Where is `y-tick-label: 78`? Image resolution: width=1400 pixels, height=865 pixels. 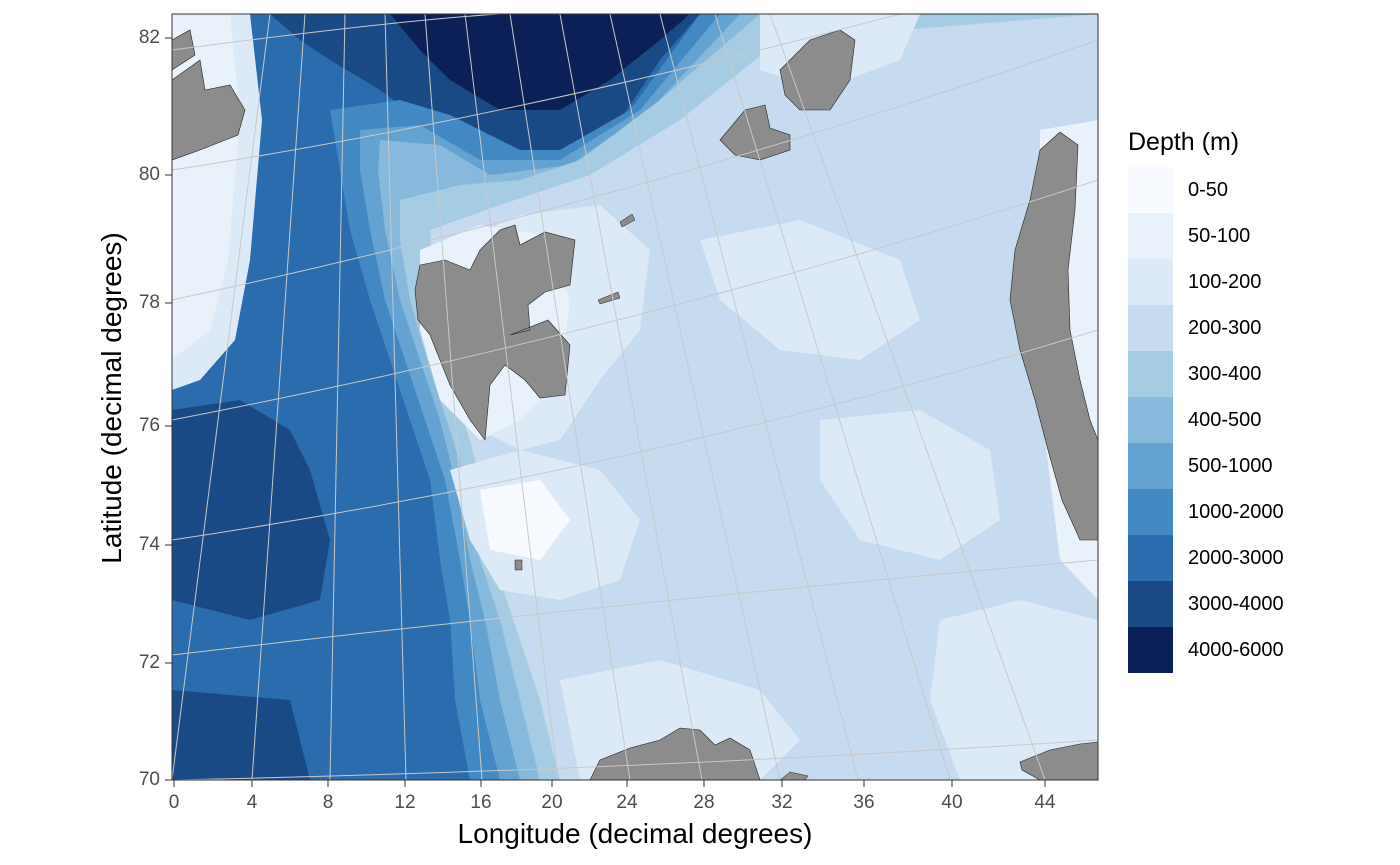 y-tick-label: 78 is located at coordinates (149, 302).